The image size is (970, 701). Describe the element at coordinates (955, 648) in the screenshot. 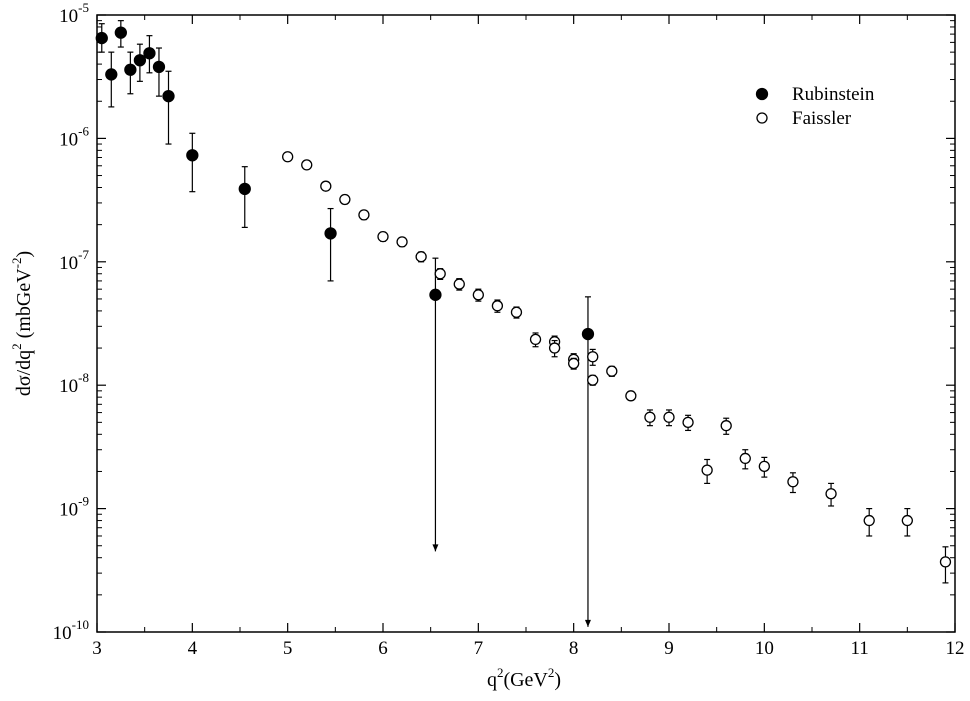

I see `x-tick-label: 12` at that location.